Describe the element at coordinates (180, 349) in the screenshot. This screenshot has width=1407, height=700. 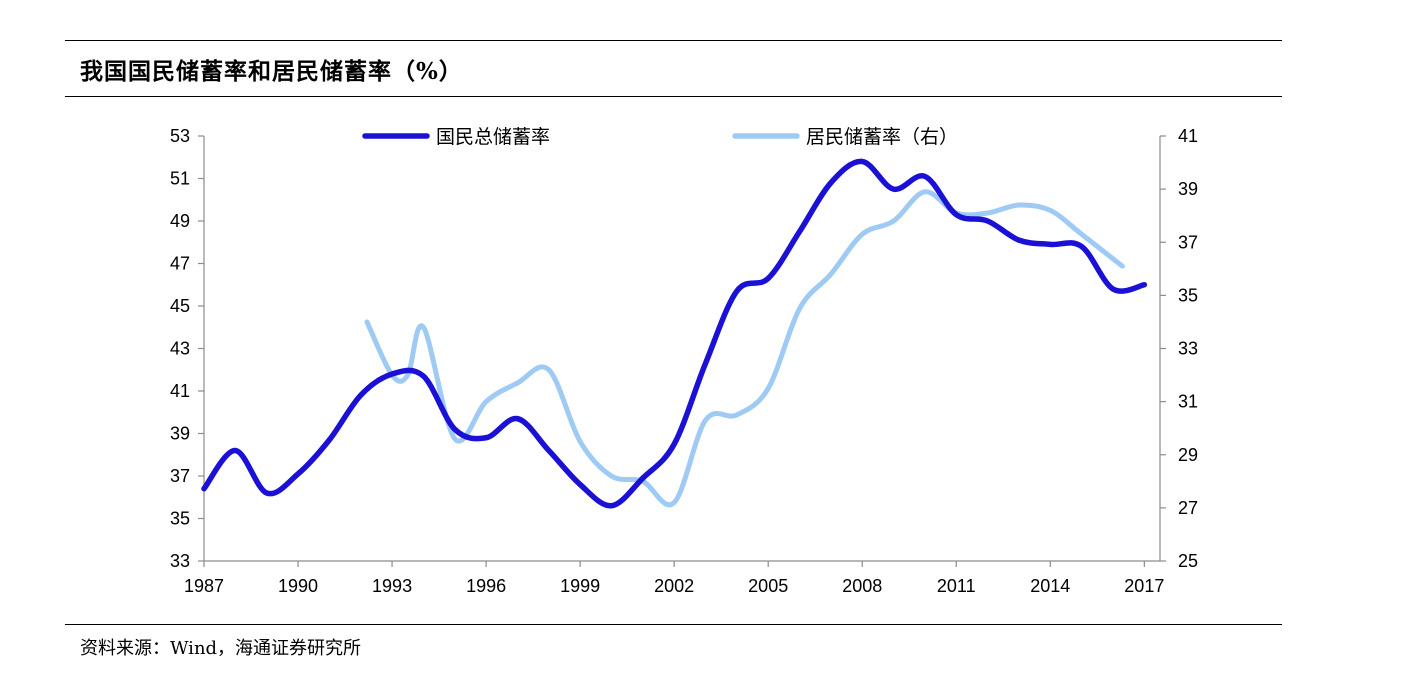
I see `left-y-tick-label: 43` at that location.